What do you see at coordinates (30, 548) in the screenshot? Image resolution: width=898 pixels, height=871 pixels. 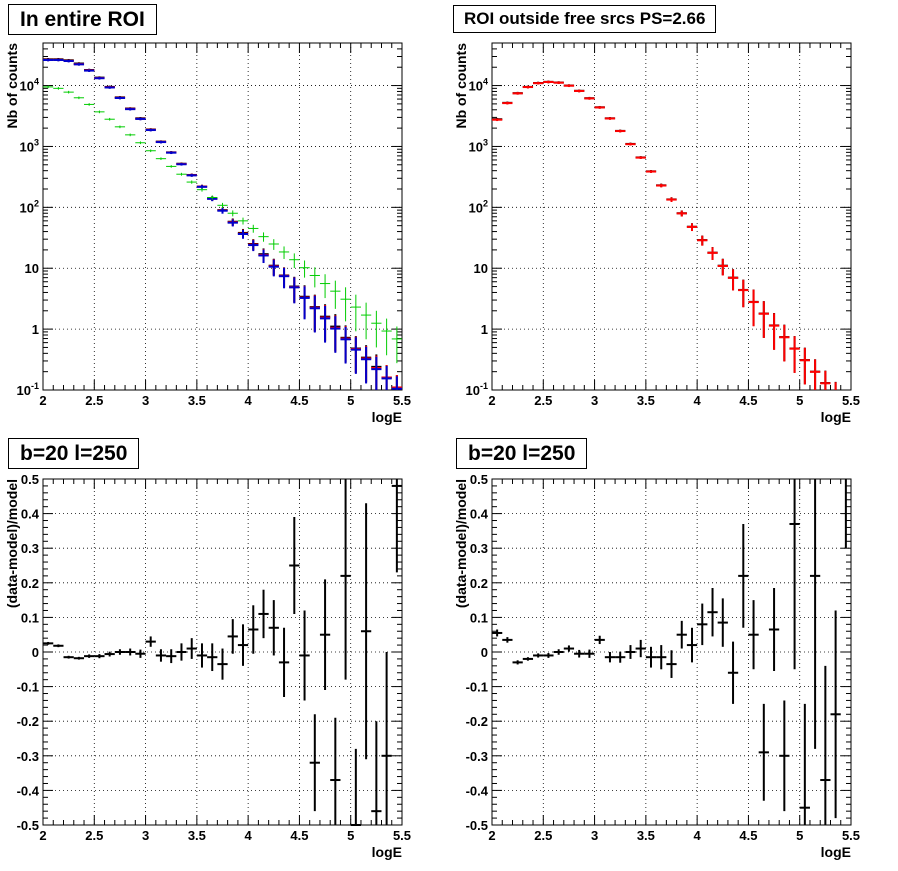 I see `y-tick-label: 0.3` at bounding box center [30, 548].